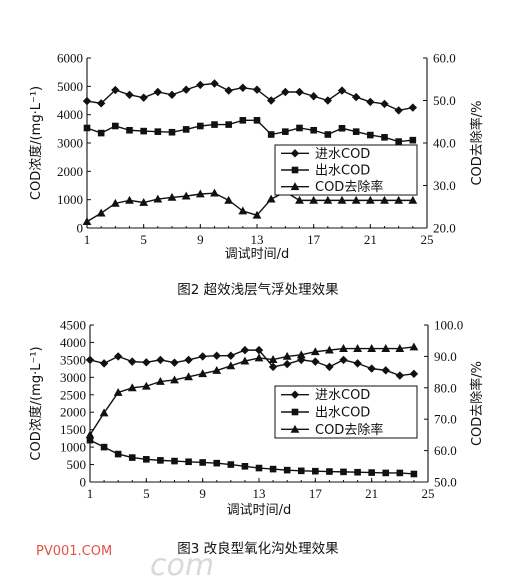 The height and width of the screenshot is (579, 505). I want to click on x-tick-label: 25, so click(427, 239).